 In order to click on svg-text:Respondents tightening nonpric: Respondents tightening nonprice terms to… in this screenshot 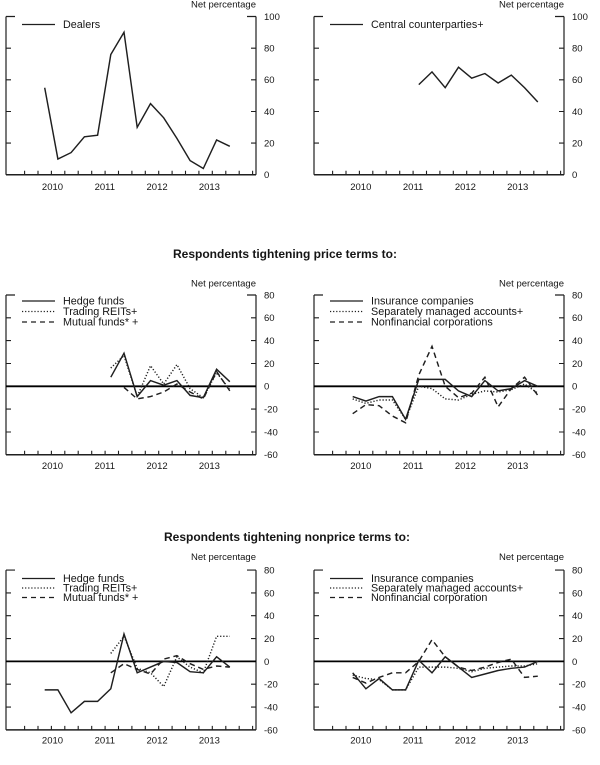, I will do `click(287, 537)`.